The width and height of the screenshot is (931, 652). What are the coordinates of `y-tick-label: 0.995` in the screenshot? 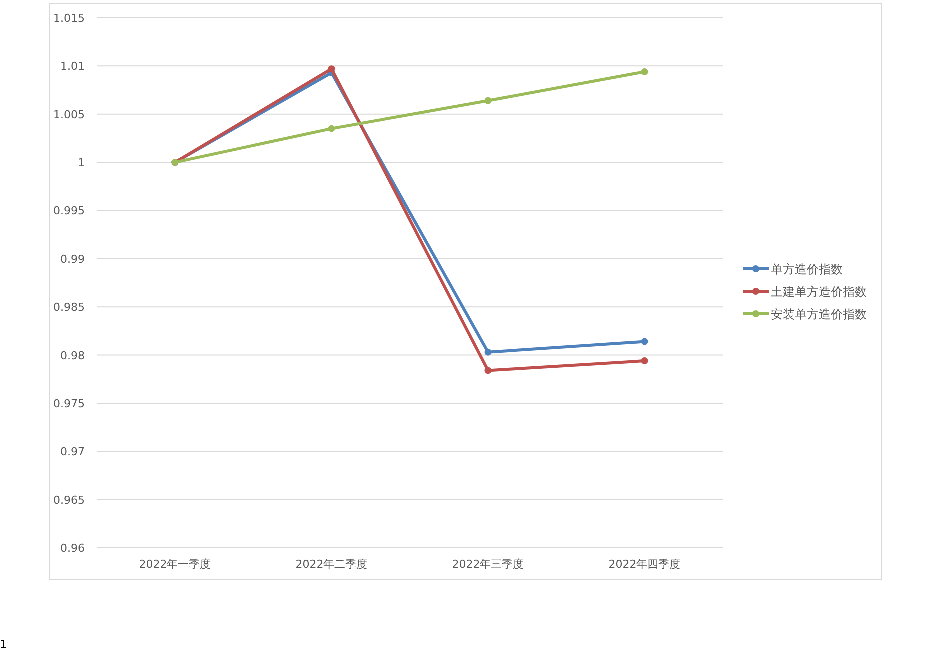 It's located at (69, 211).